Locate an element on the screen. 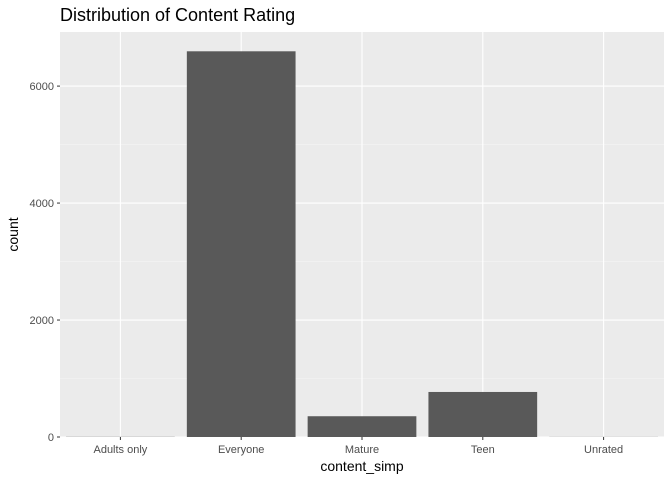 This screenshot has height=480, width=672. y-axis-title: count is located at coordinates (13, 234).